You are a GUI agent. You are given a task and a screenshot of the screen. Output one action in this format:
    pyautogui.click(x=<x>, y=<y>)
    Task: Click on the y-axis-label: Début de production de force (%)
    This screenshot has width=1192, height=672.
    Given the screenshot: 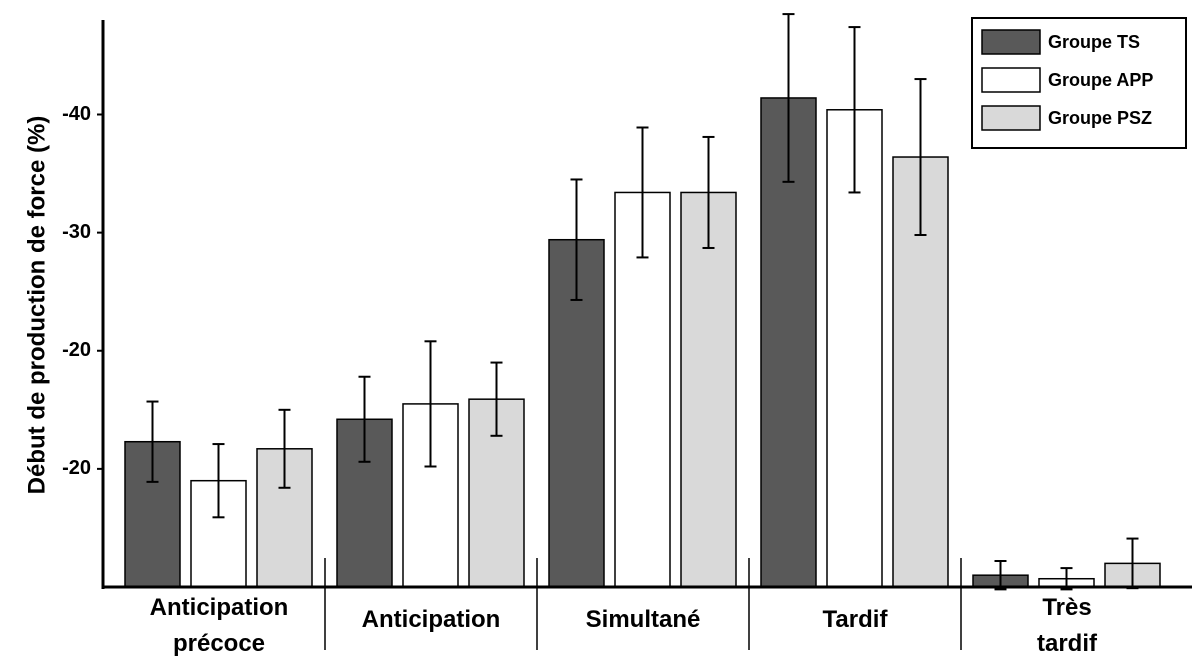 What is the action you would take?
    pyautogui.click(x=36, y=305)
    